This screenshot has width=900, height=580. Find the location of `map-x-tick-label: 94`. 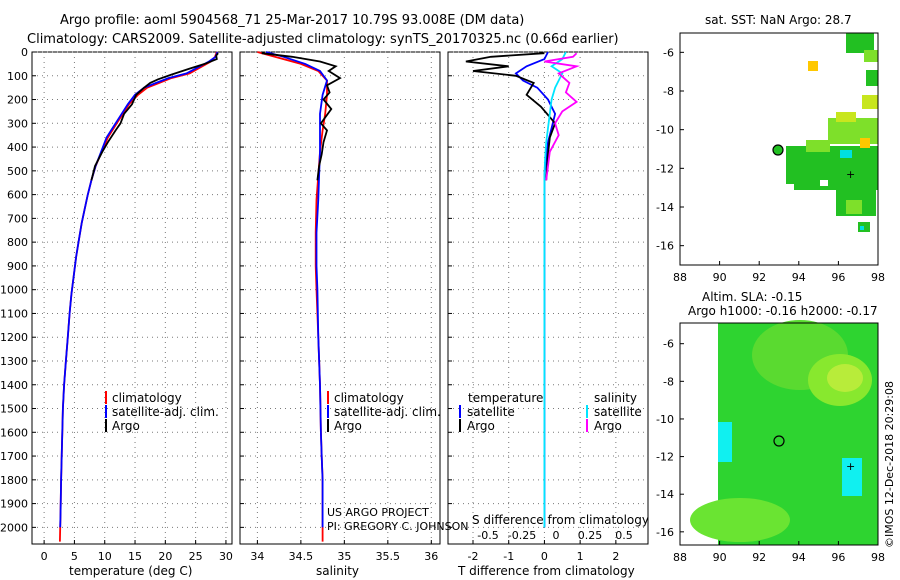

map-x-tick-label: 94 is located at coordinates (799, 557).